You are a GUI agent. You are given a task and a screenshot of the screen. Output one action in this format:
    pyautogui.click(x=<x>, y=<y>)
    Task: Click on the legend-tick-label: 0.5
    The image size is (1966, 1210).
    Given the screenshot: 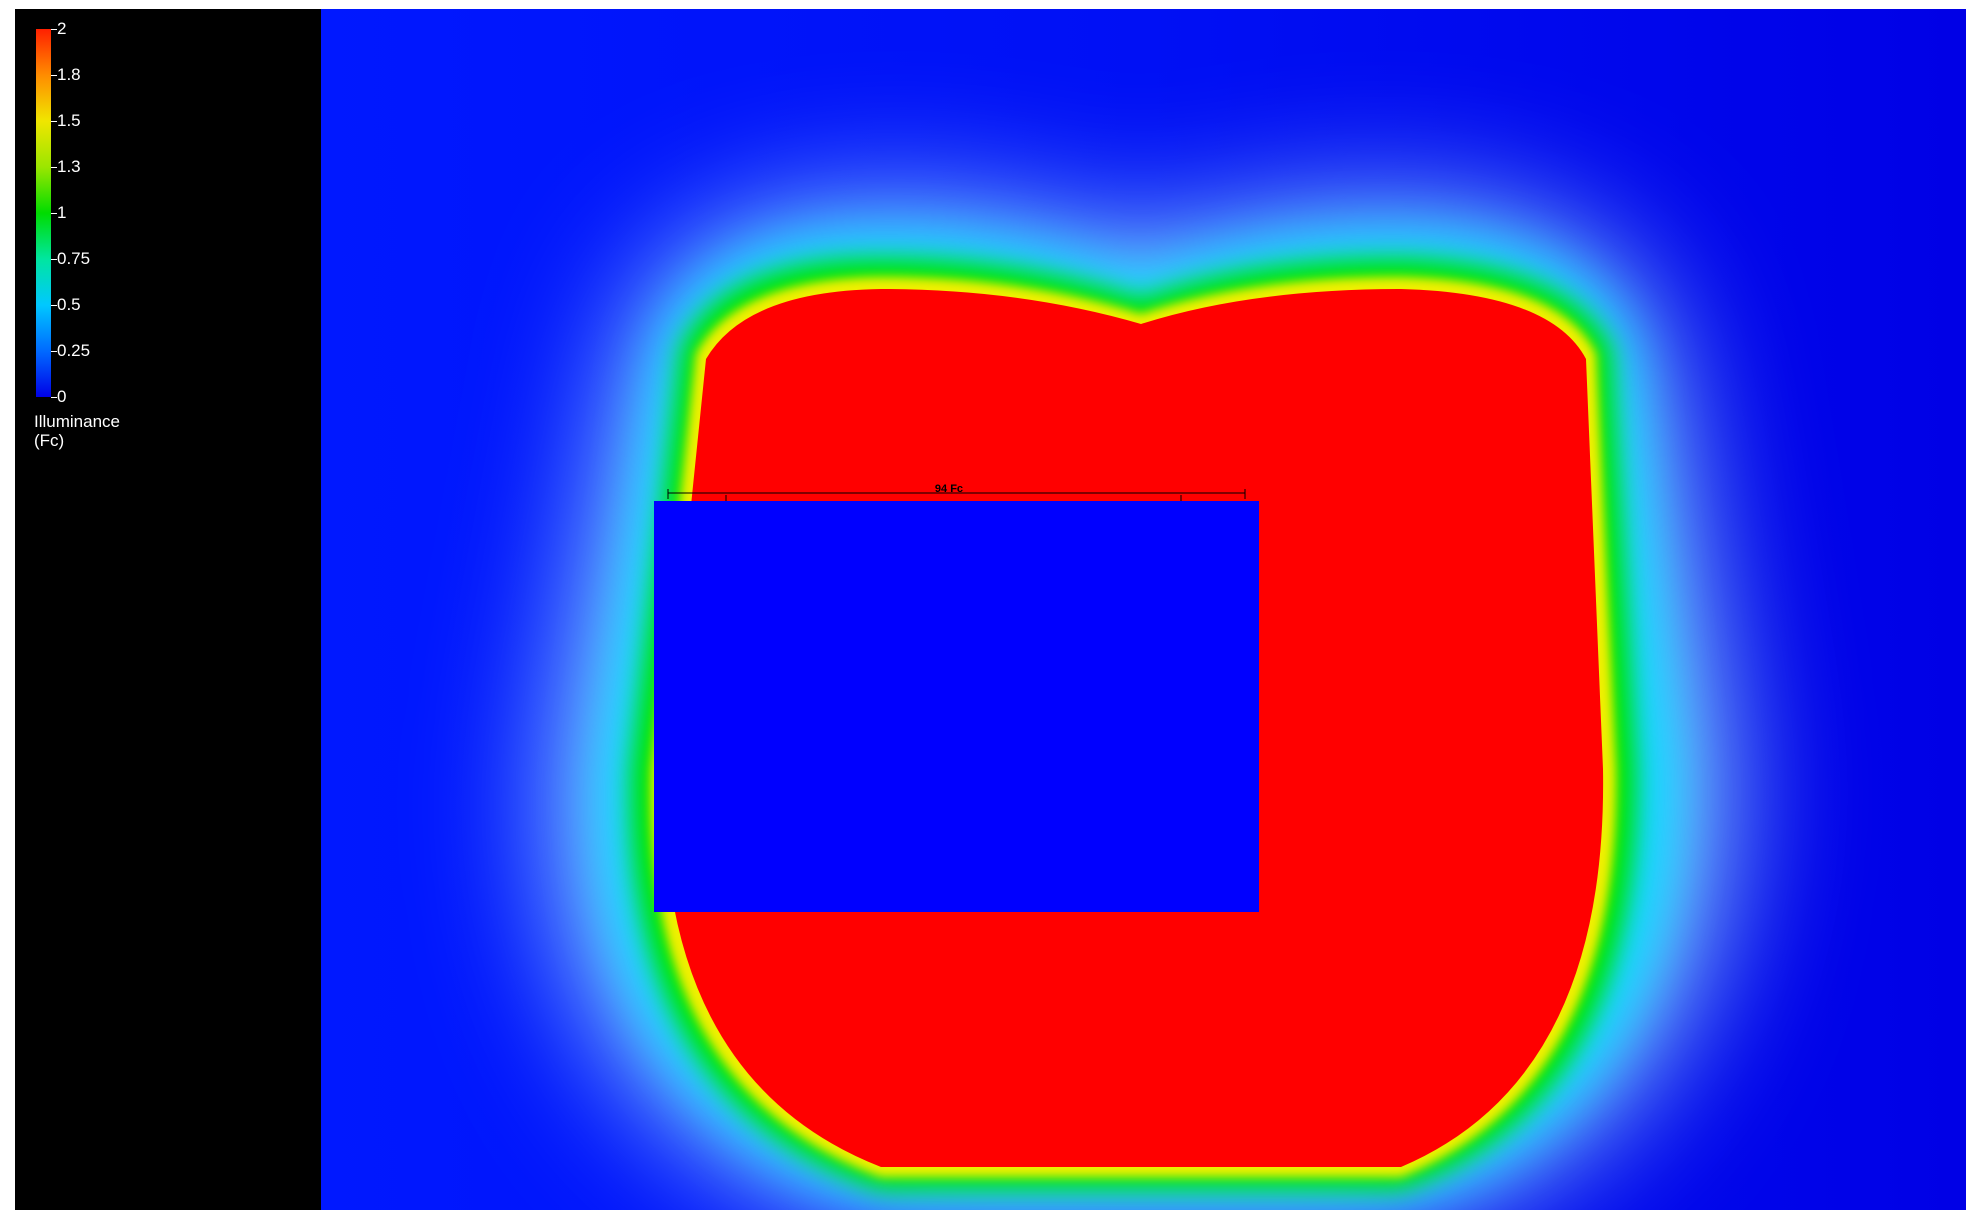 What is the action you would take?
    pyautogui.click(x=69, y=304)
    